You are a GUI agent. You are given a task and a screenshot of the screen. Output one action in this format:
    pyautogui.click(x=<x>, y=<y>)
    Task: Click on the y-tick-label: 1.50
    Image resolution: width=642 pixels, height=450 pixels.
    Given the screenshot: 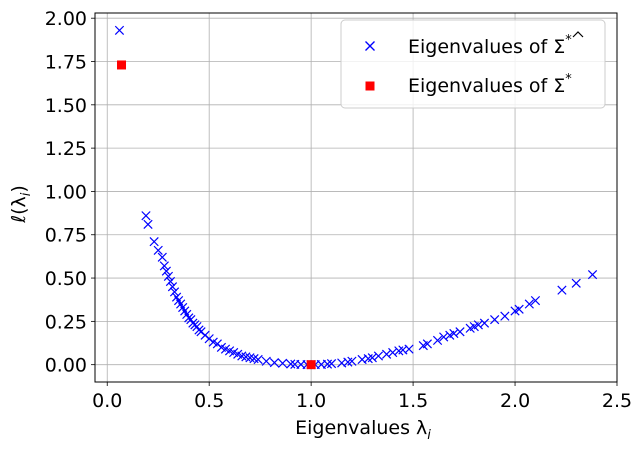 What is the action you would take?
    pyautogui.click(x=66, y=106)
    